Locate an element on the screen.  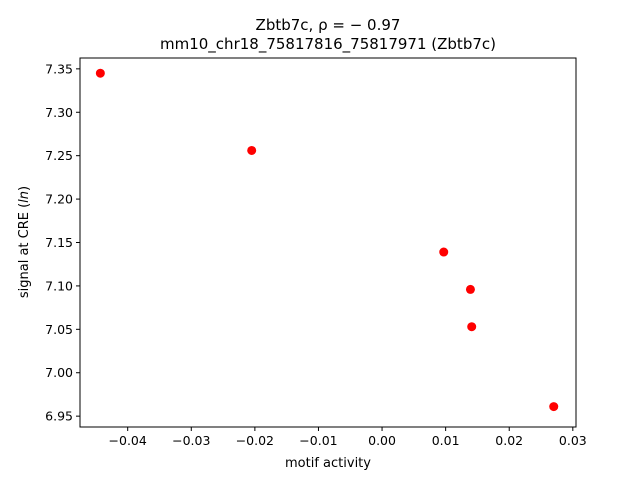
x-tick-label: −0.03 is located at coordinates (191, 440).